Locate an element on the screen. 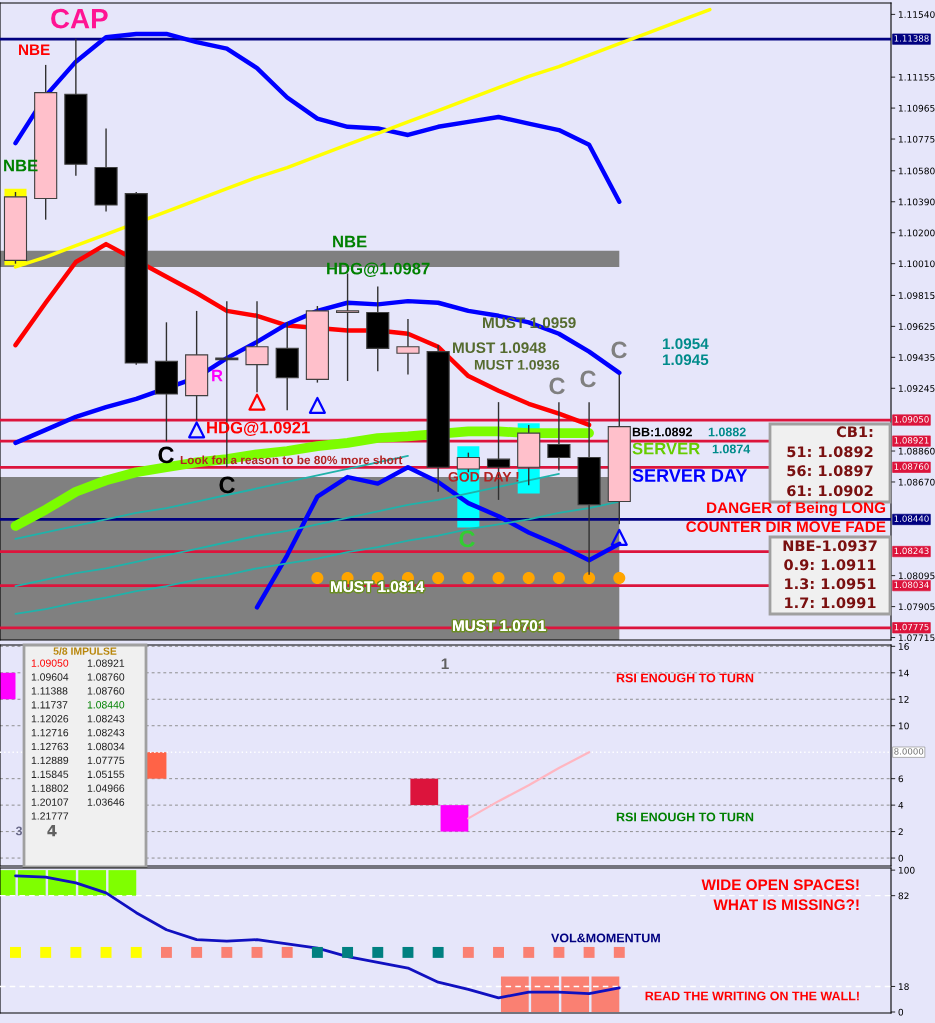 Image resolution: width=935 pixels, height=1023 pixels. annotation: NBE-1.0937 is located at coordinates (830, 546).